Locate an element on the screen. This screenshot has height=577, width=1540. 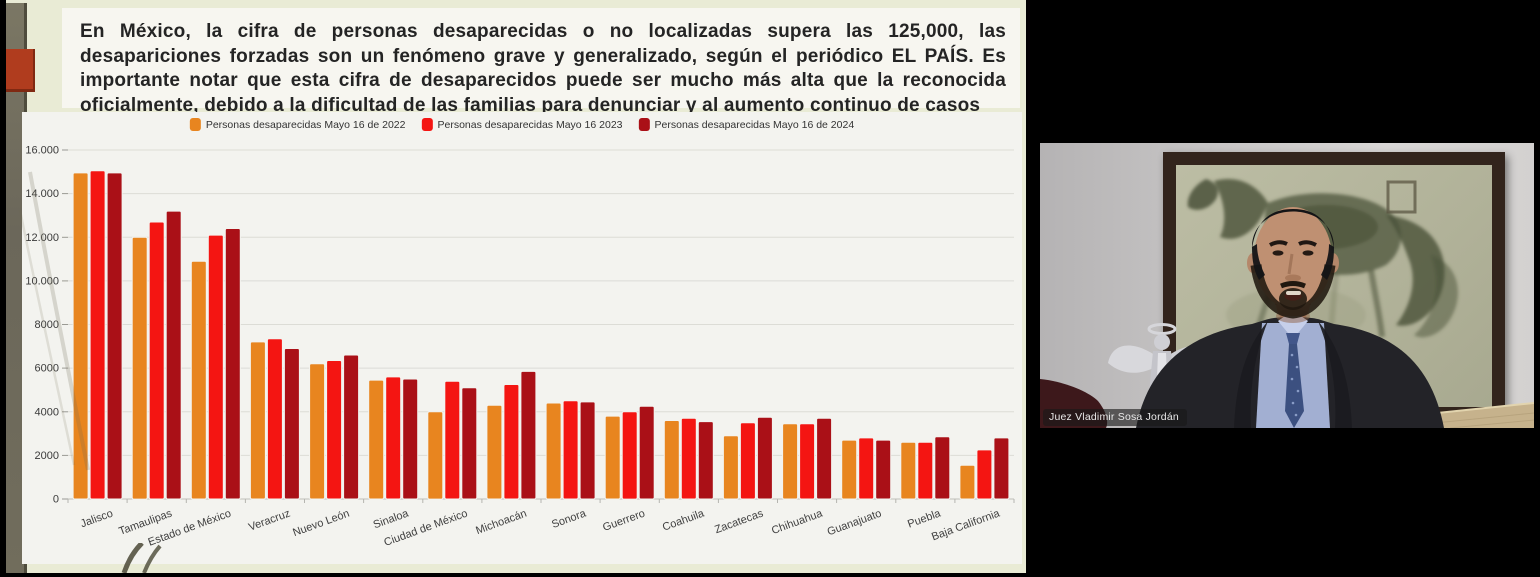
y-tick-label: 10.000 is located at coordinates (42, 281).